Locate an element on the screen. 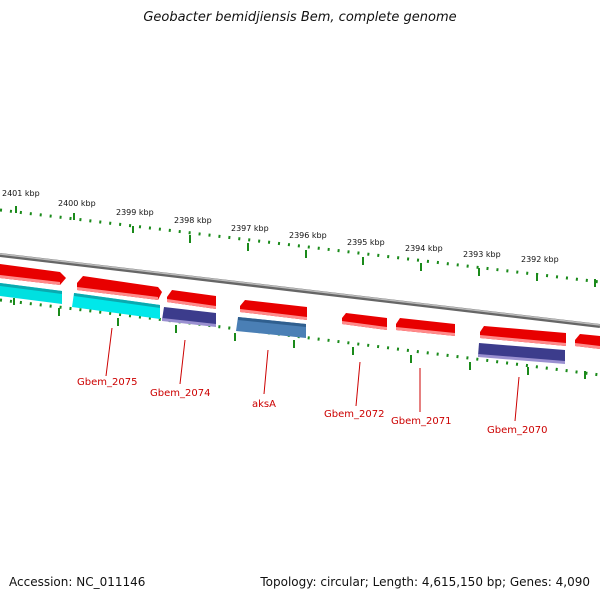  inner-ticks is located at coordinates (299, 338).